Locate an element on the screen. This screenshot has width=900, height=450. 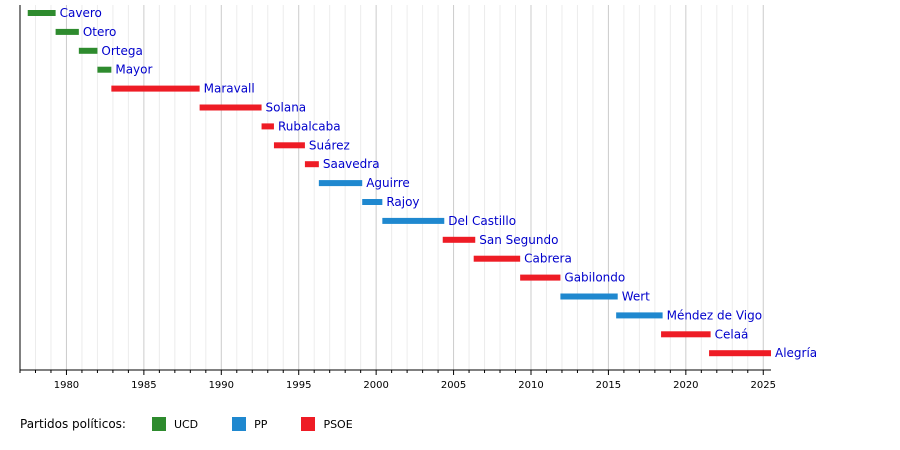
bar-cela- is located at coordinates (686, 334).